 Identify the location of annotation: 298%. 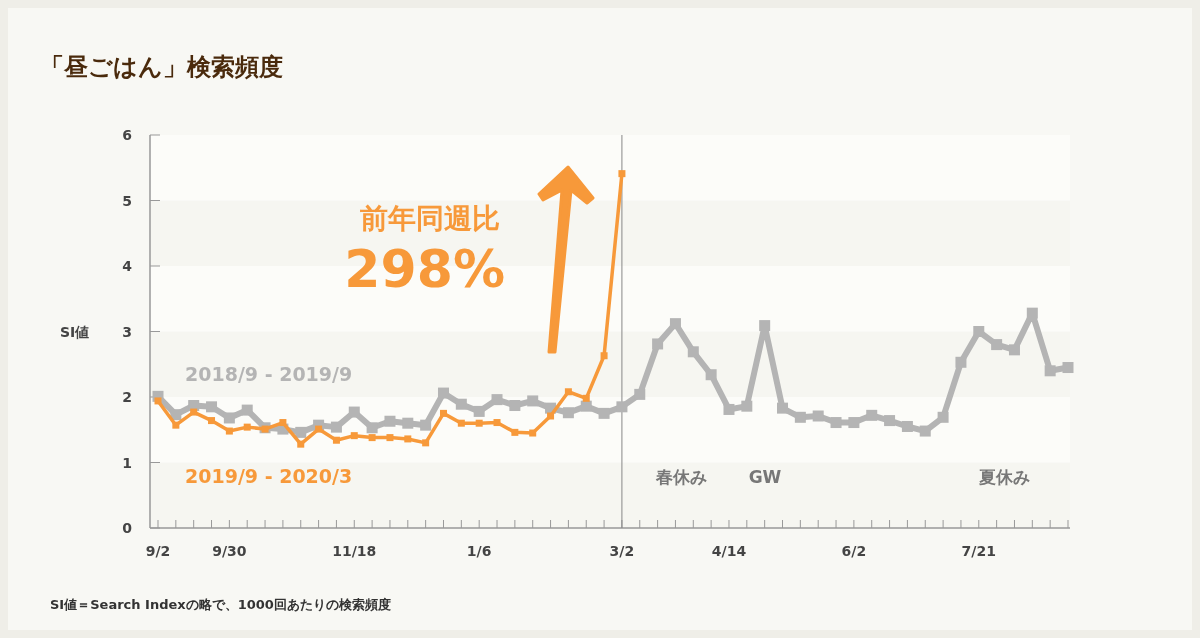
(424, 269).